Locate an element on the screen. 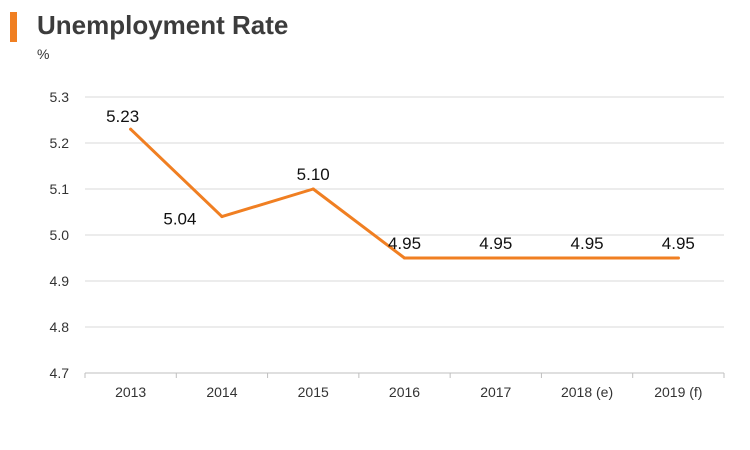 Image resolution: width=750 pixels, height=450 pixels. y-tick-label: 4.9 is located at coordinates (60, 281).